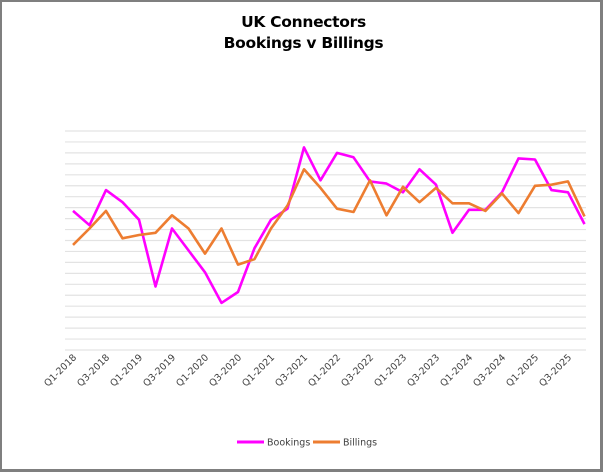  Describe the element at coordinates (303, 43) in the screenshot. I see `chart-title-line2: Bookings v Billings` at that location.